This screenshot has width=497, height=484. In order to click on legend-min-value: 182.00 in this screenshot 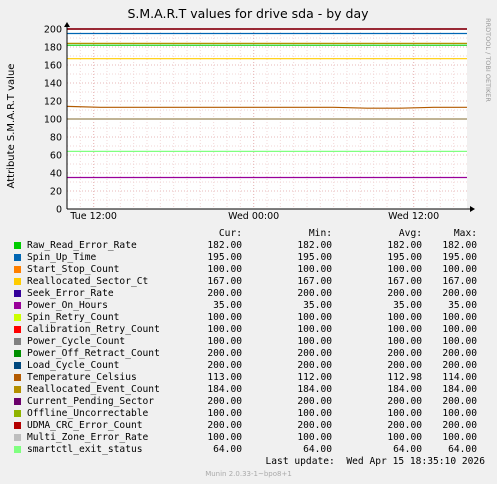, I will do `click(314, 245)`.